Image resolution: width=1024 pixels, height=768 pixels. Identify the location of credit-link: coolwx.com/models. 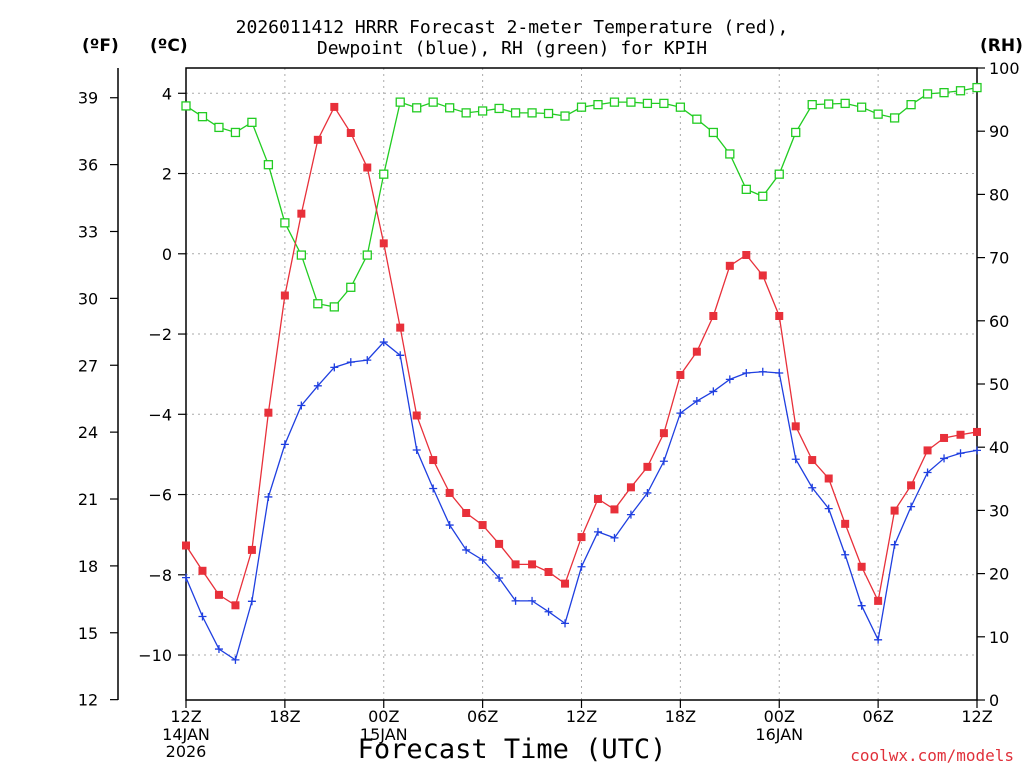
(932, 755).